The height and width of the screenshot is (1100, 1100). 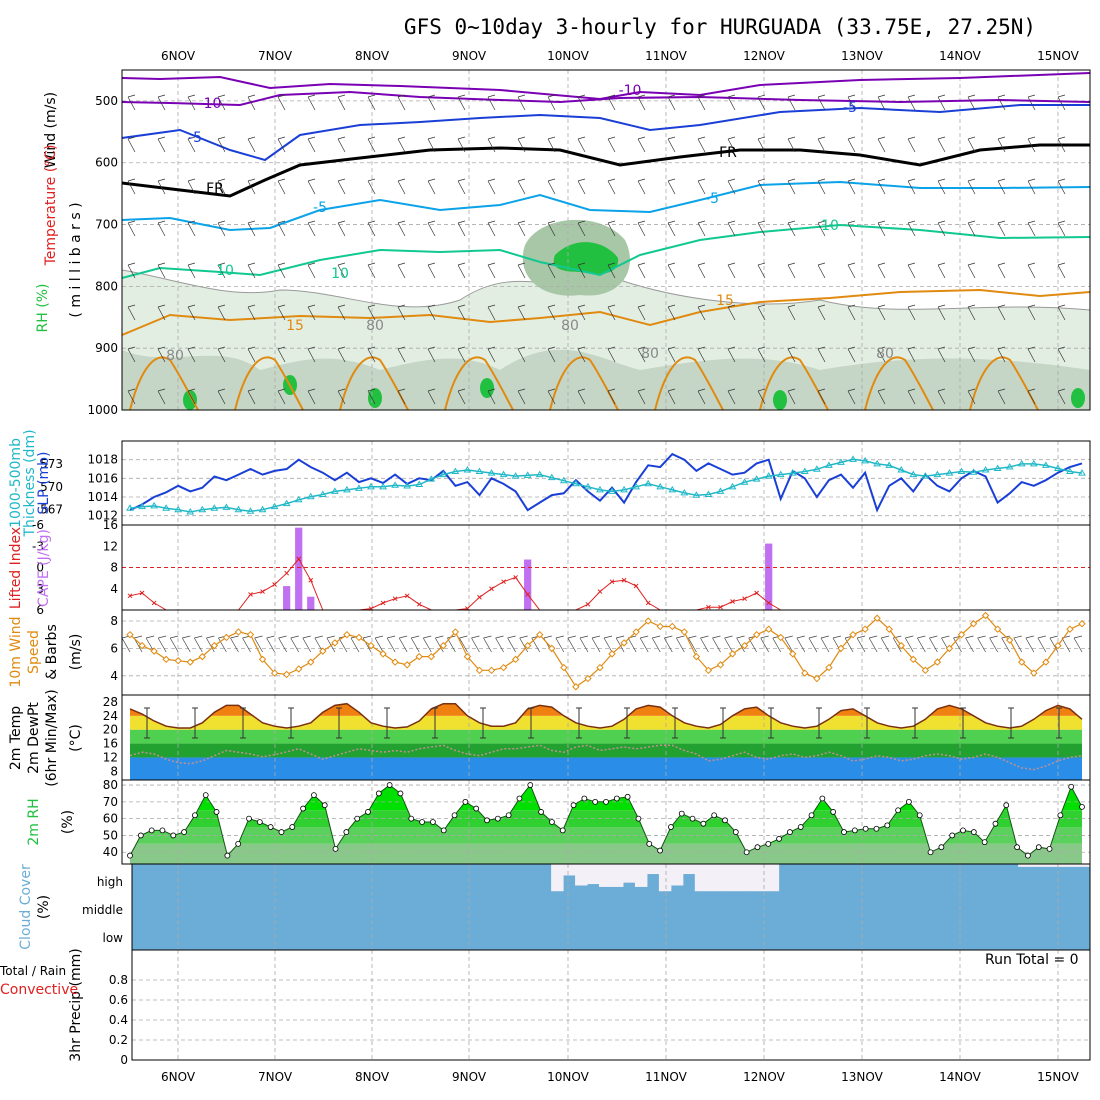 What do you see at coordinates (44, 568) in the screenshot?
I see `cape-axis-label: CAPE (J/kg)` at bounding box center [44, 568].